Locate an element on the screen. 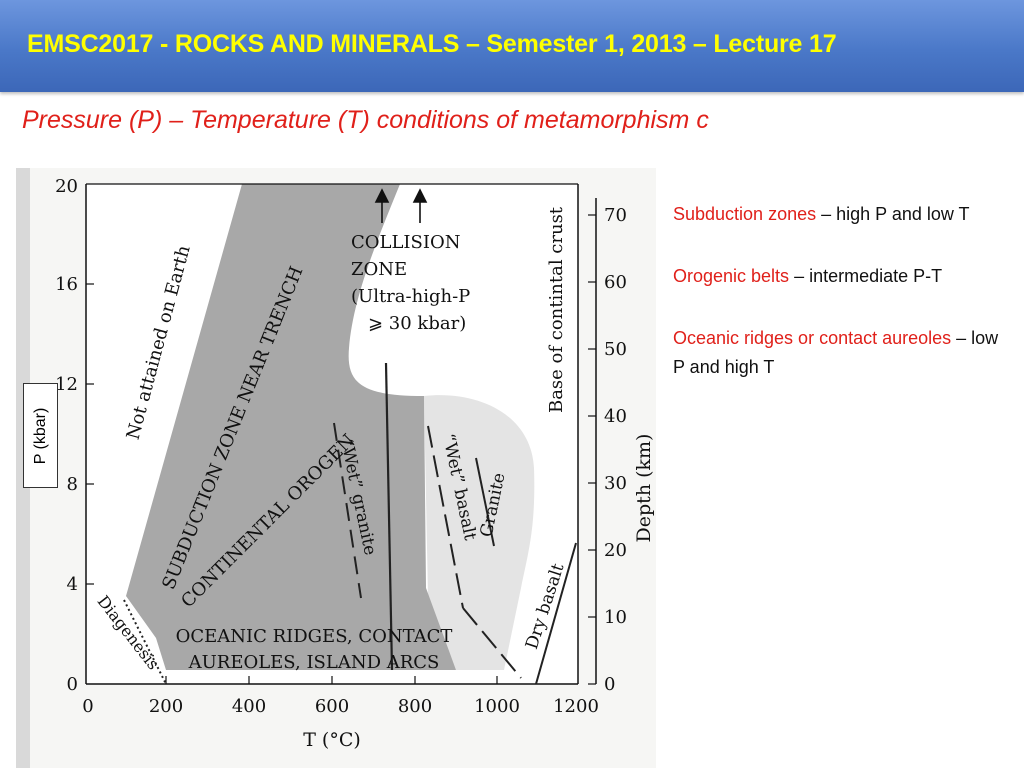  x-axis-title: T (°C) is located at coordinates (332, 740).